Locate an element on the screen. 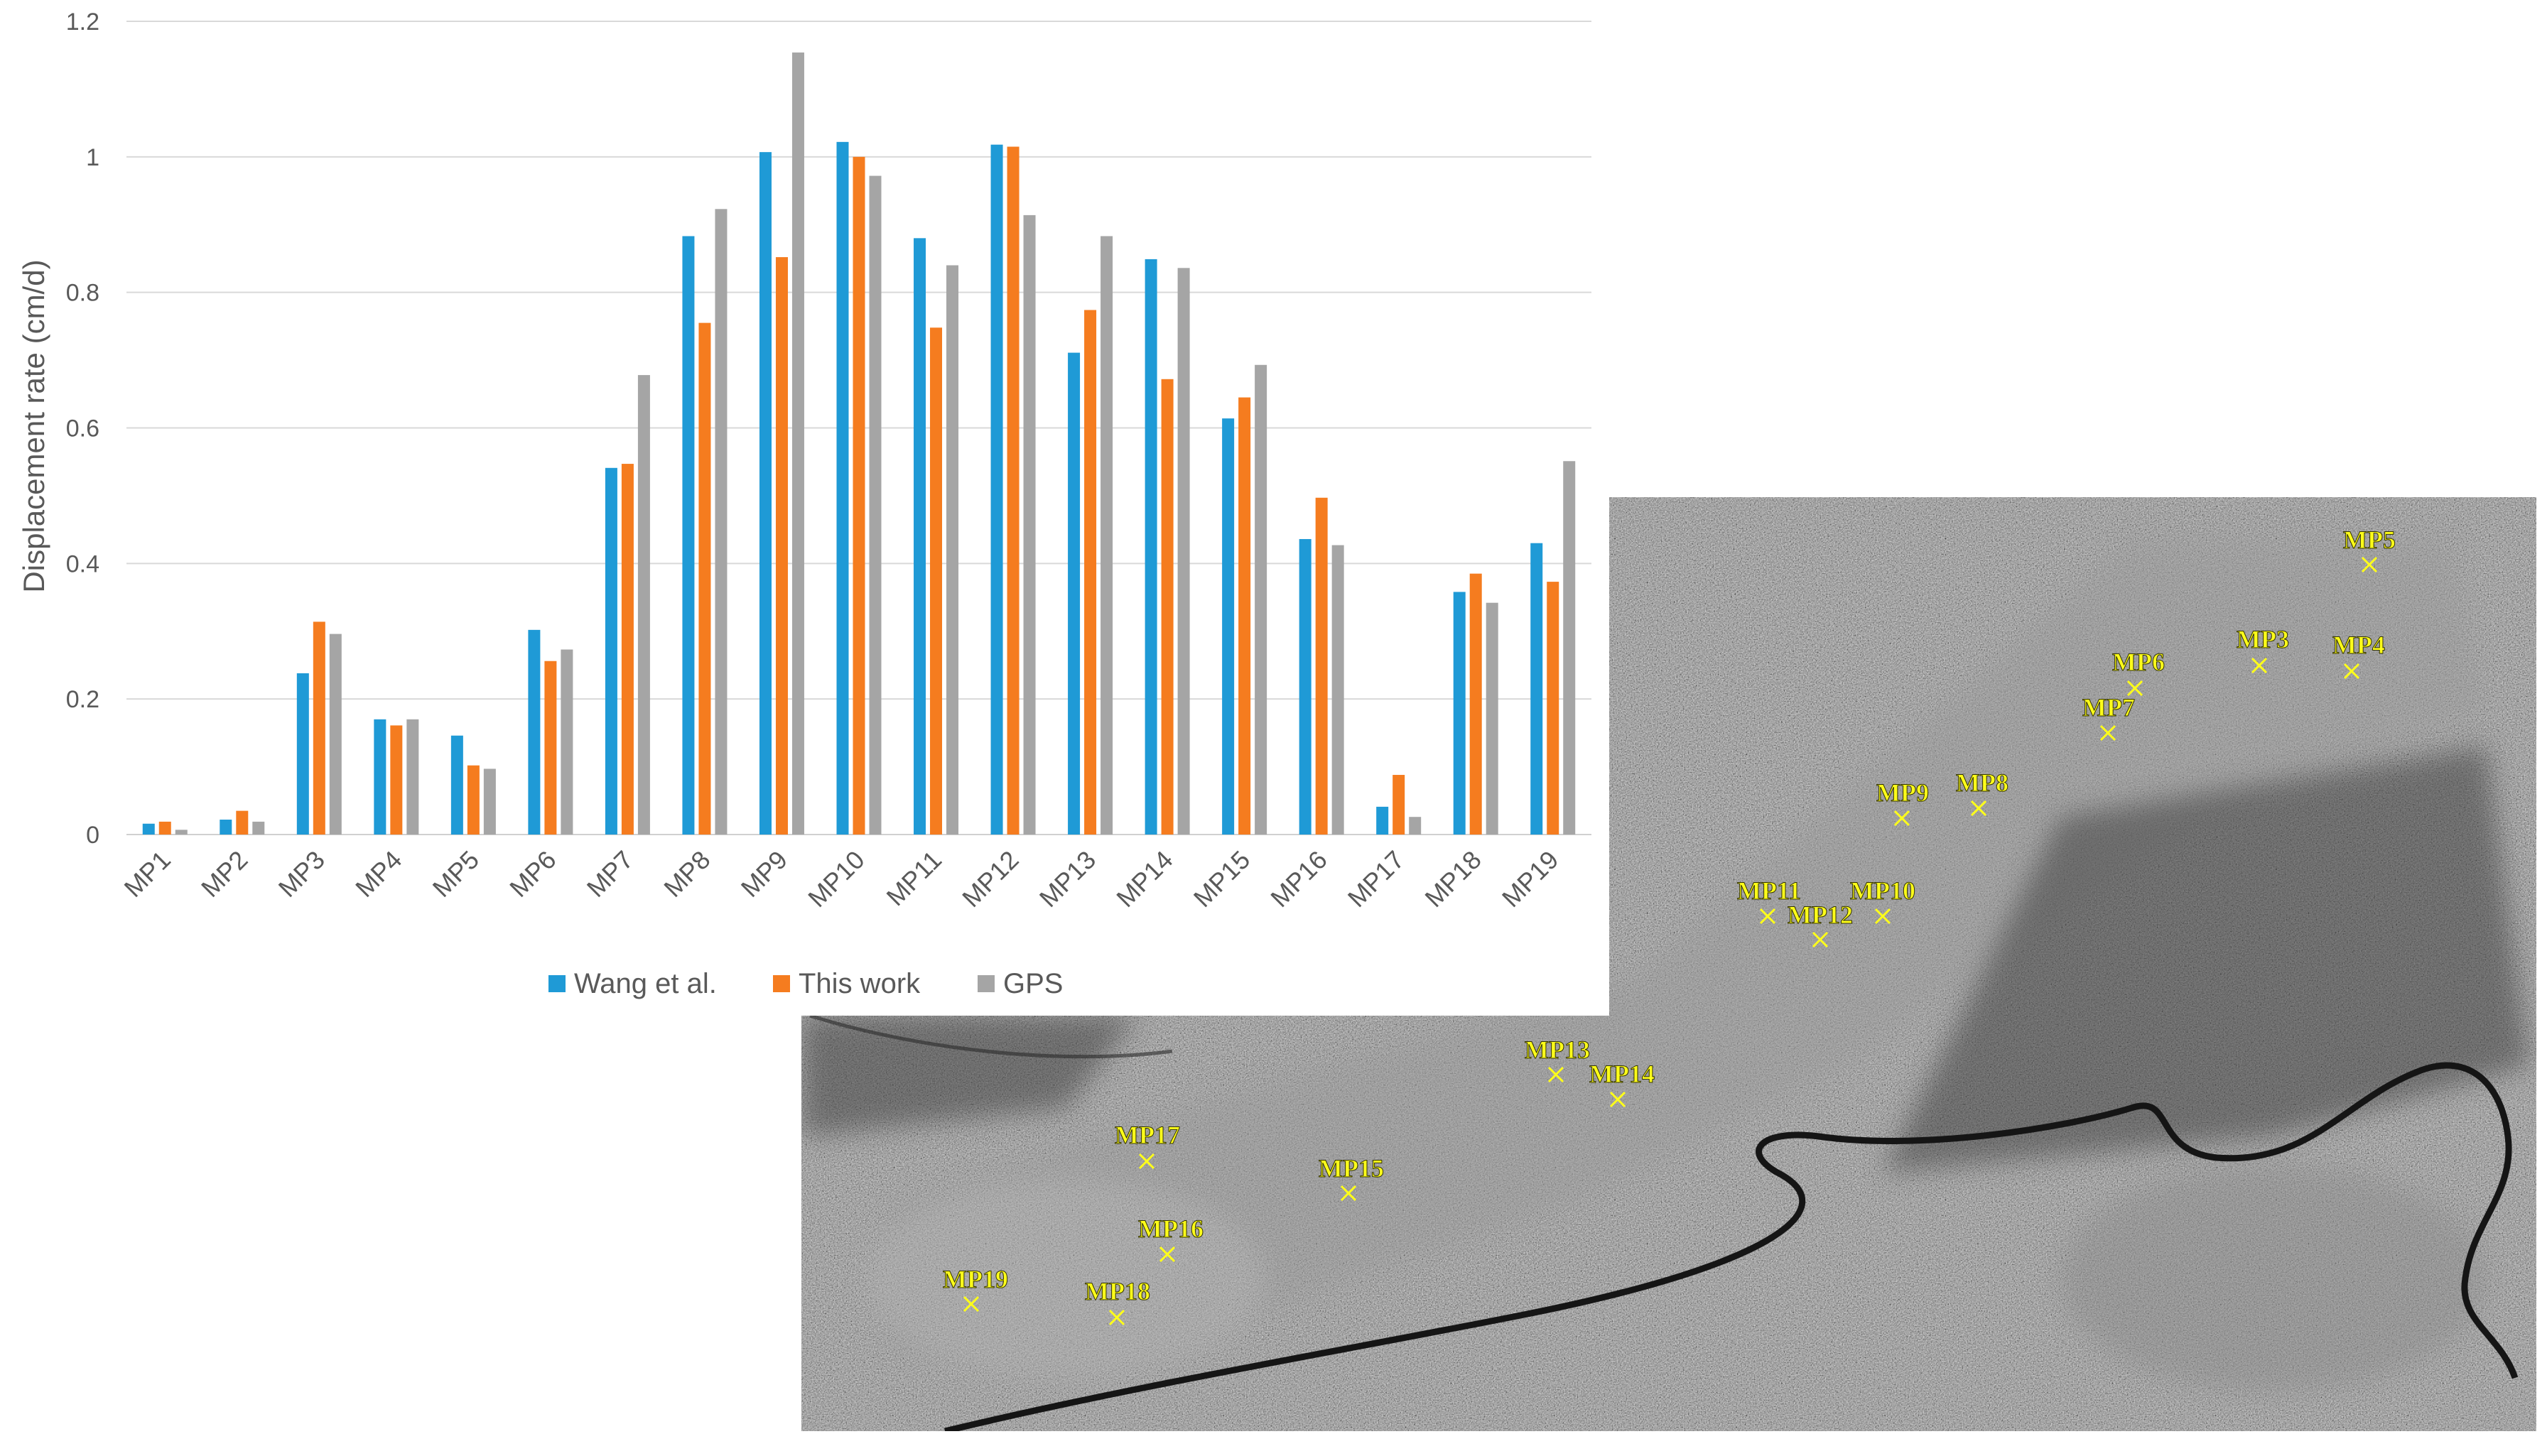  bar-mp13-s3 is located at coordinates (1107, 535).